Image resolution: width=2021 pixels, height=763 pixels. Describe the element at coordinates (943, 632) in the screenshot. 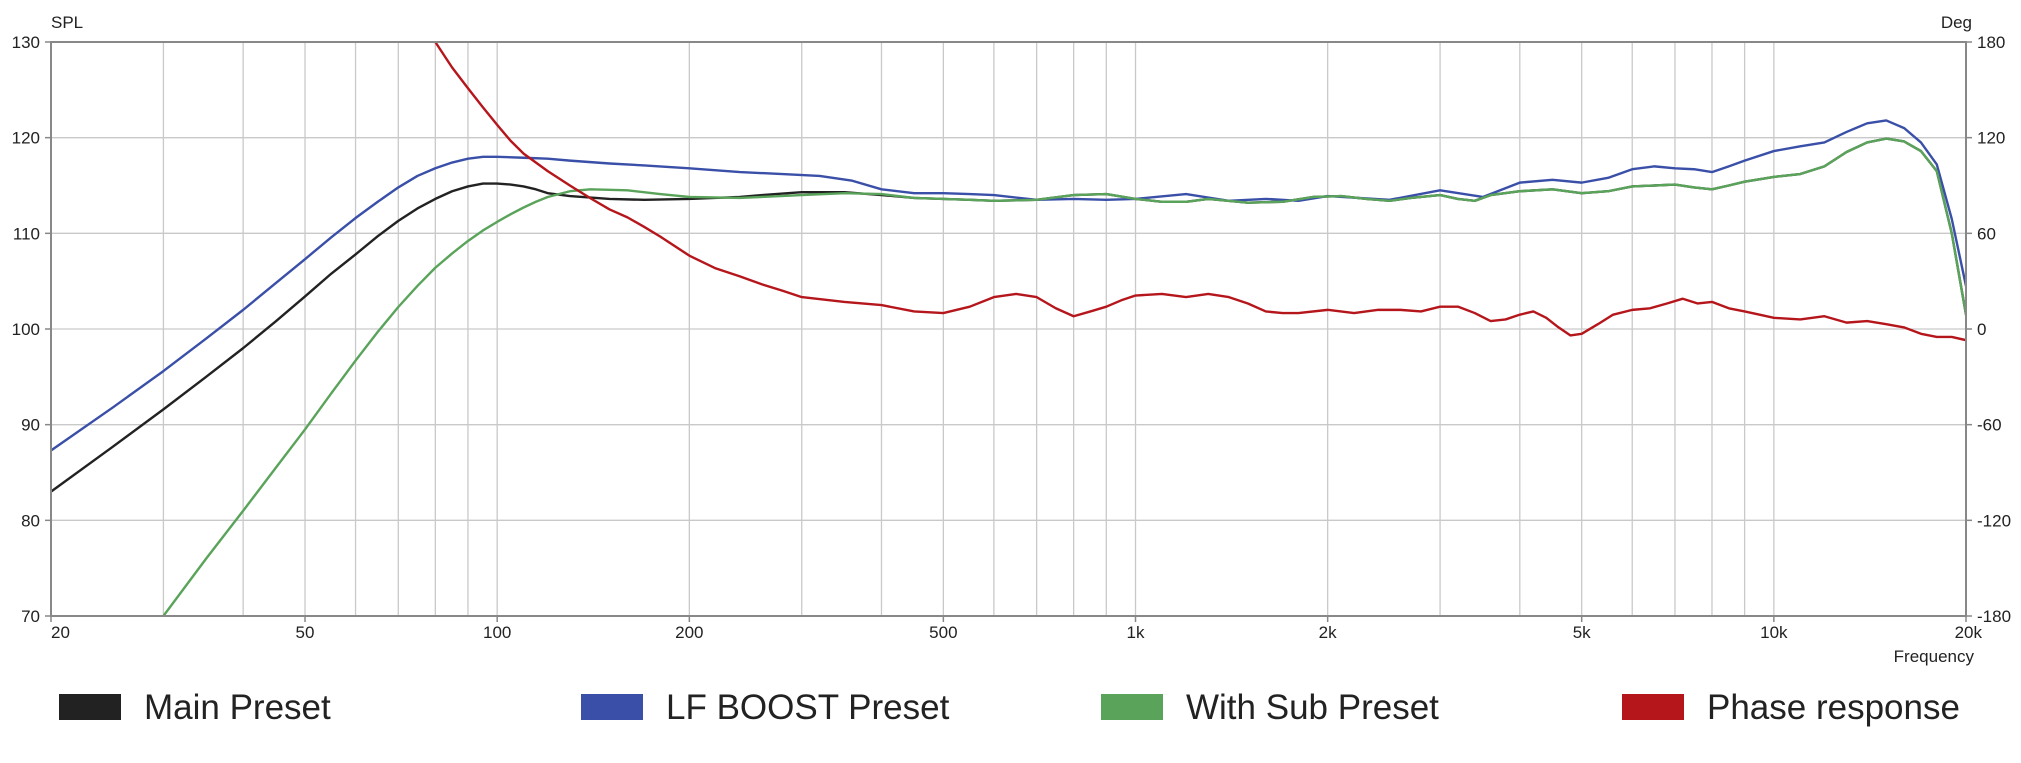

I see `x-tick-label: 500` at that location.